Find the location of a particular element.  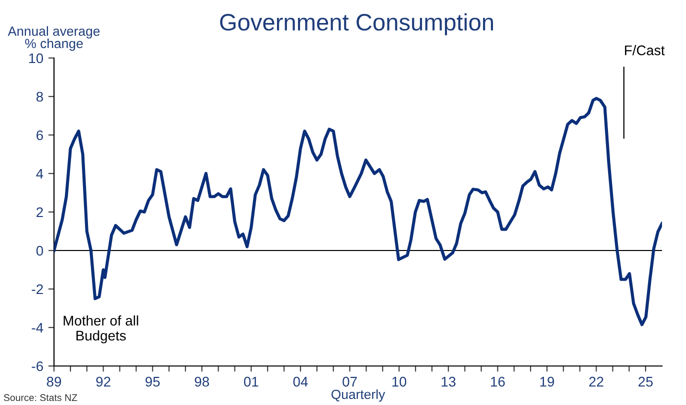

x-tick-label: 16 is located at coordinates (498, 381).